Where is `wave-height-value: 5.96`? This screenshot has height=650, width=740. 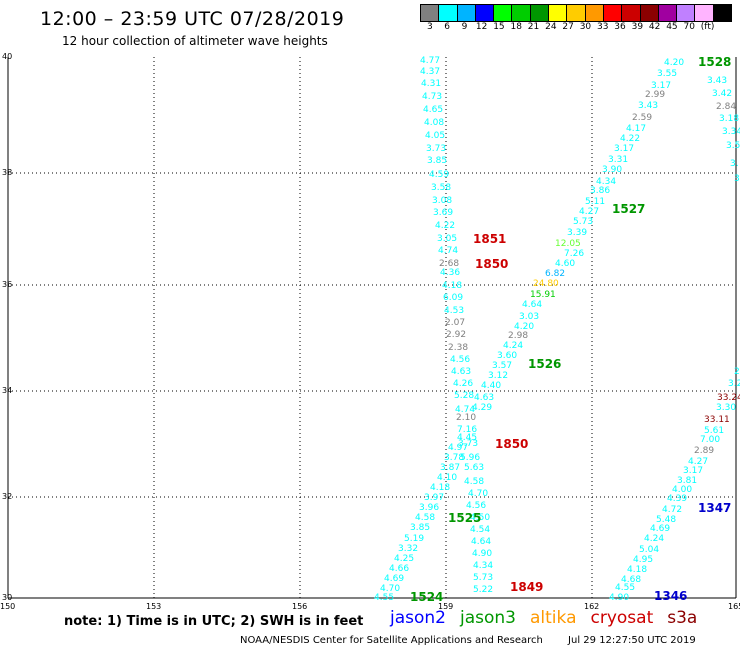 wave-height-value: 5.96 is located at coordinates (470, 458).